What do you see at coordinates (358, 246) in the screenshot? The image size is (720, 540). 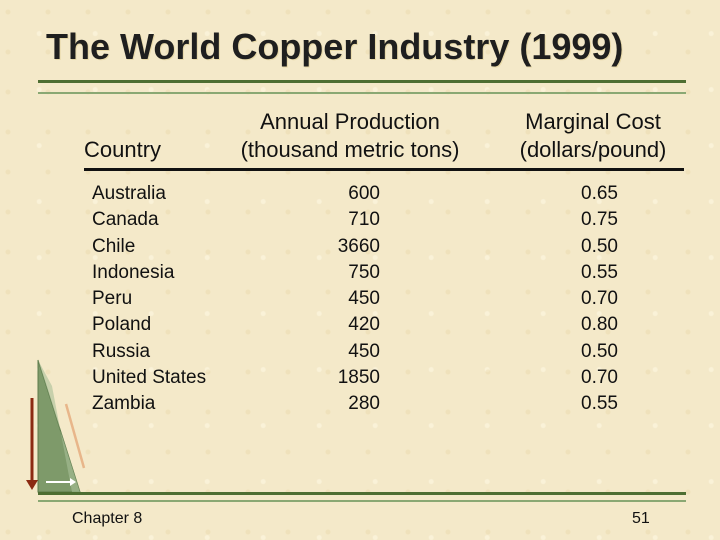 I see `table-cell-production: 3660` at bounding box center [358, 246].